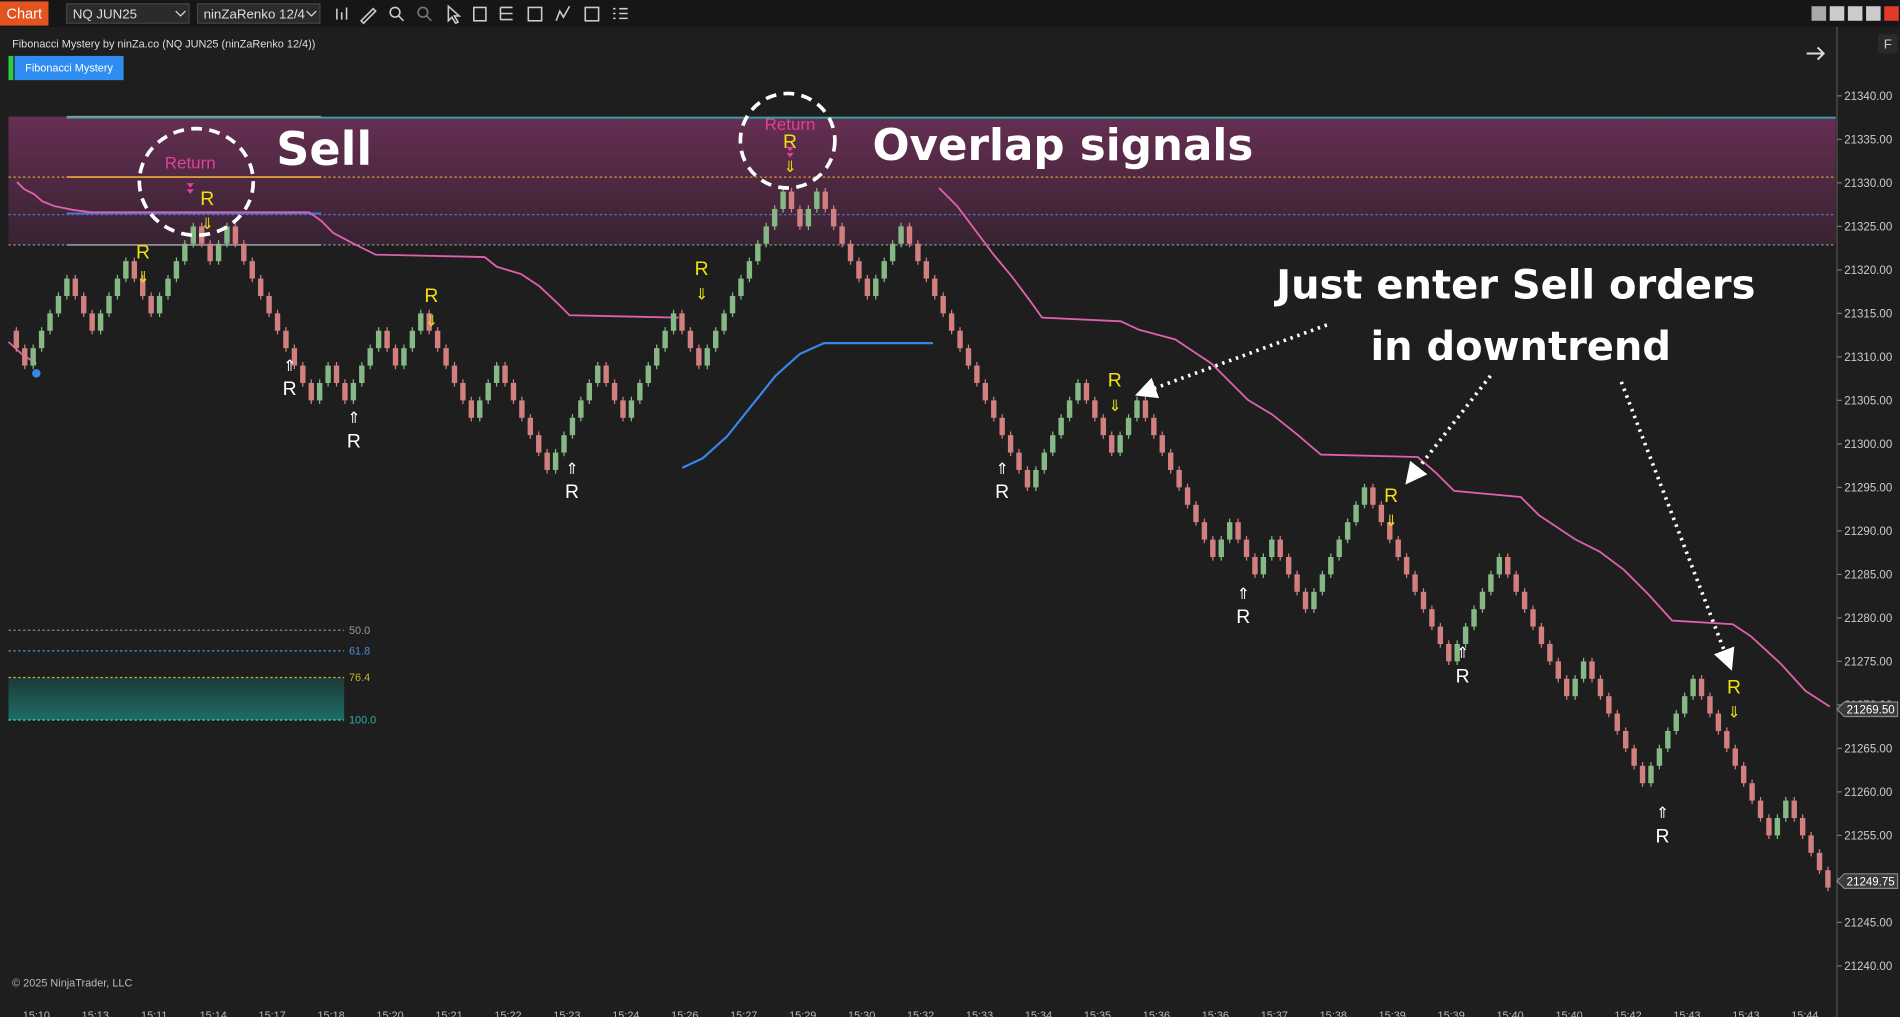  Describe the element at coordinates (1871, 882) in the screenshot. I see `price-marker-label: 21249.75` at that location.